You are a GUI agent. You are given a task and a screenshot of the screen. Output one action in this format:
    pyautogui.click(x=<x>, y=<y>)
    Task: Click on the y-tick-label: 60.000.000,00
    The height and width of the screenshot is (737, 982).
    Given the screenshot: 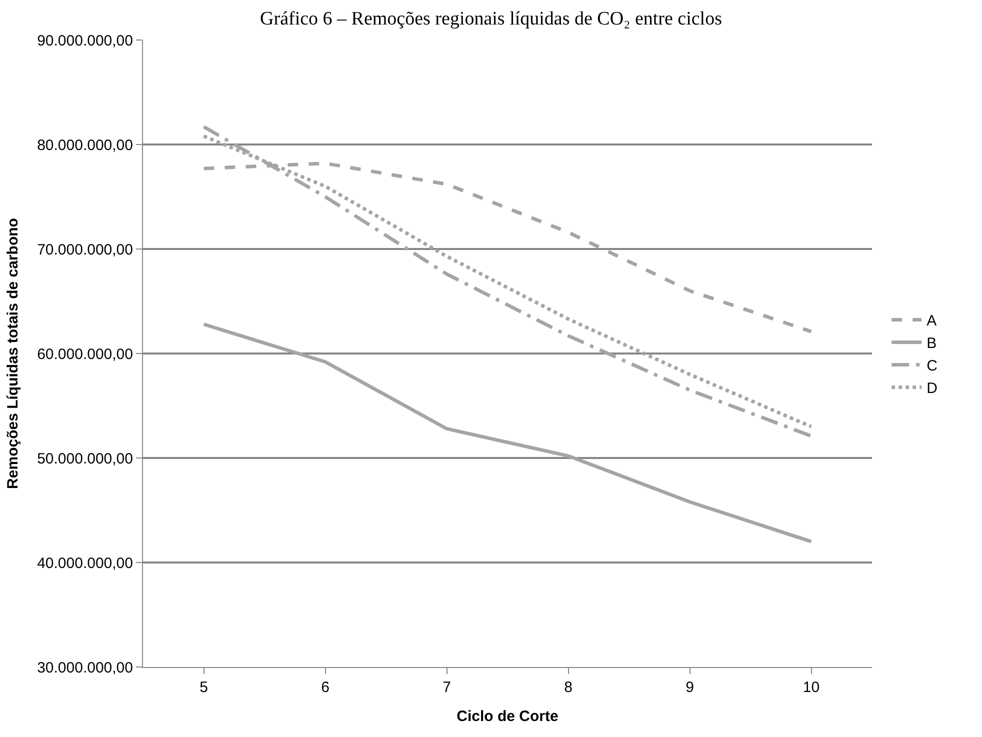 What is the action you would take?
    pyautogui.click(x=85, y=354)
    